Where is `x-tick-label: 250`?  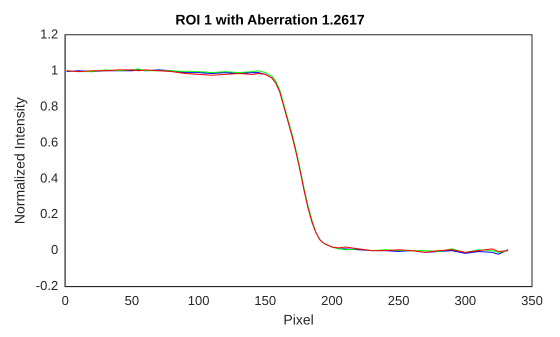
x-tick-label: 250 is located at coordinates (399, 300).